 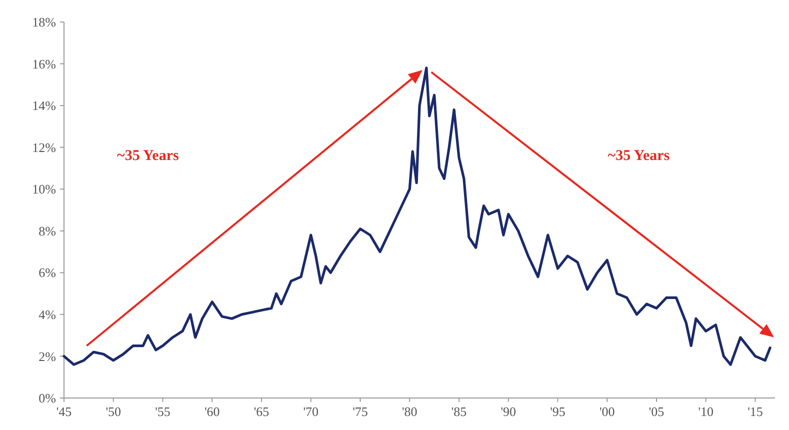 What do you see at coordinates (262, 411) in the screenshot?
I see `x-tick-label: '65` at bounding box center [262, 411].